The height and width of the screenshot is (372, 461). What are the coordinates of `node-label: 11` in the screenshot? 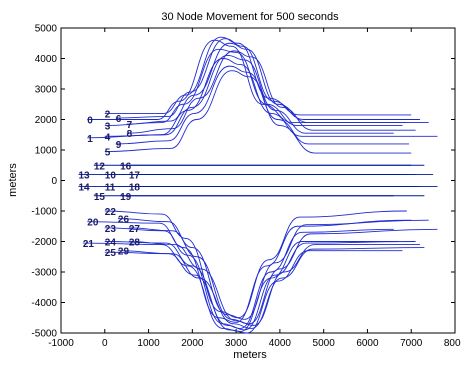 It's located at (110, 188).